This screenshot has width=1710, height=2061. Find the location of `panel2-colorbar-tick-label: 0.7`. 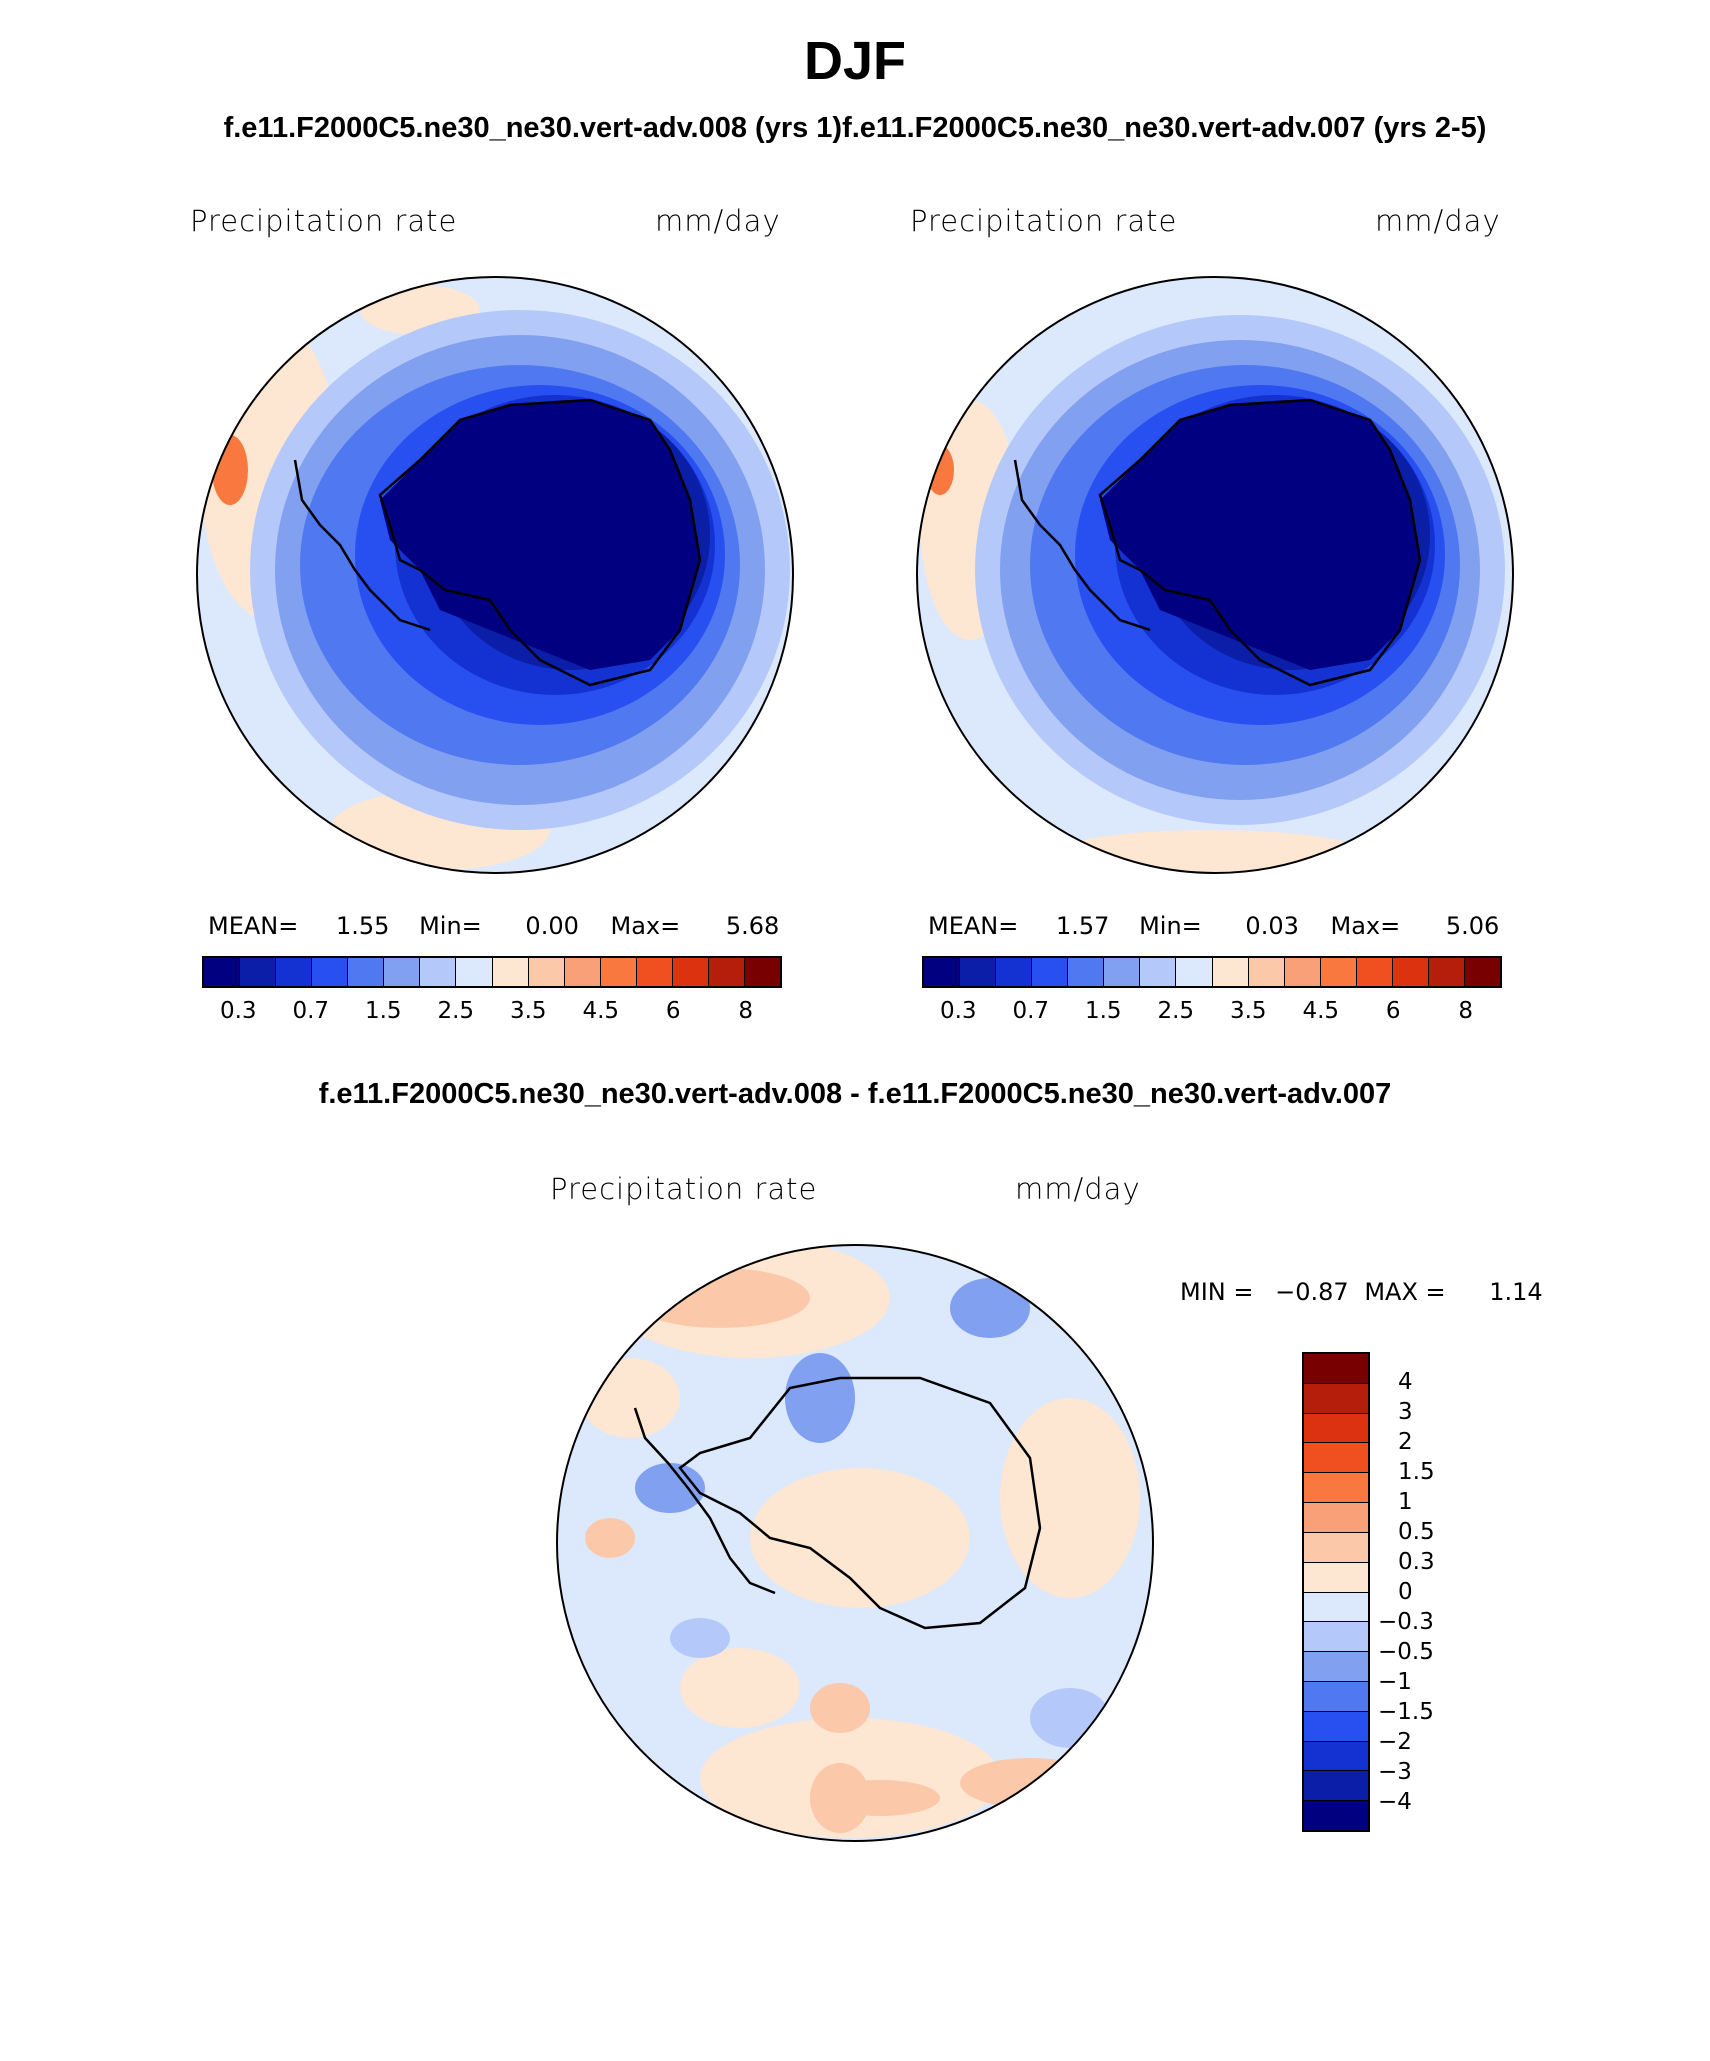

panel2-colorbar-tick-label: 0.7 is located at coordinates (1031, 1011).